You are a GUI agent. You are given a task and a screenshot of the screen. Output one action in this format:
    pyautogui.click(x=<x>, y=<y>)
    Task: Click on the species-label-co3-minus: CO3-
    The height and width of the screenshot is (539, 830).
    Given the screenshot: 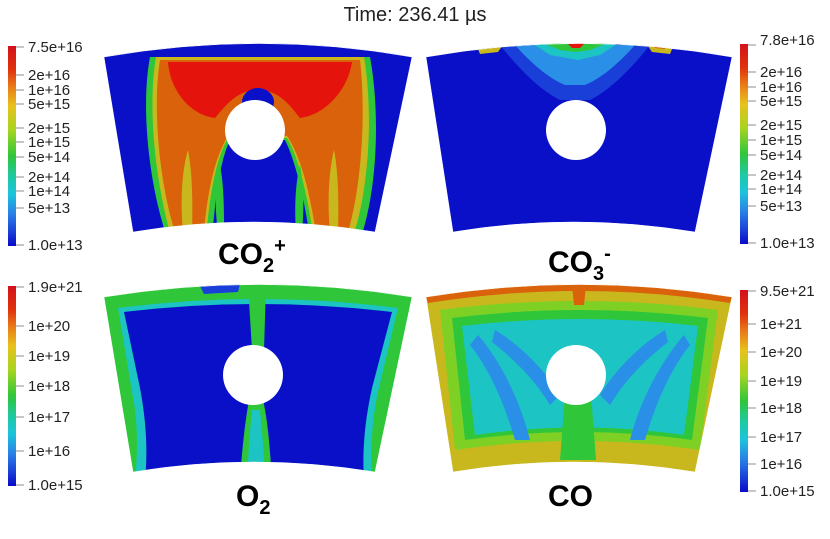 What is the action you would take?
    pyautogui.click(x=579, y=264)
    